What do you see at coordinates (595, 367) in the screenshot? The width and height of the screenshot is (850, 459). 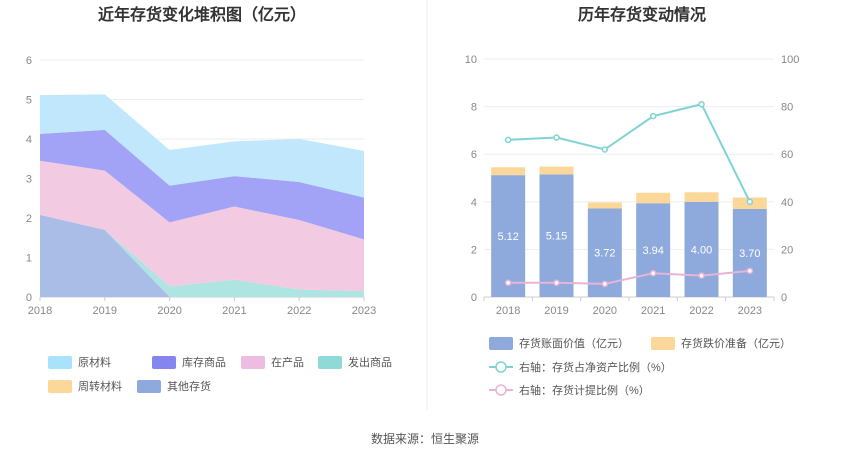 I see `legend-label: 右轴：存货占净资产比例（%）` at bounding box center [595, 367].